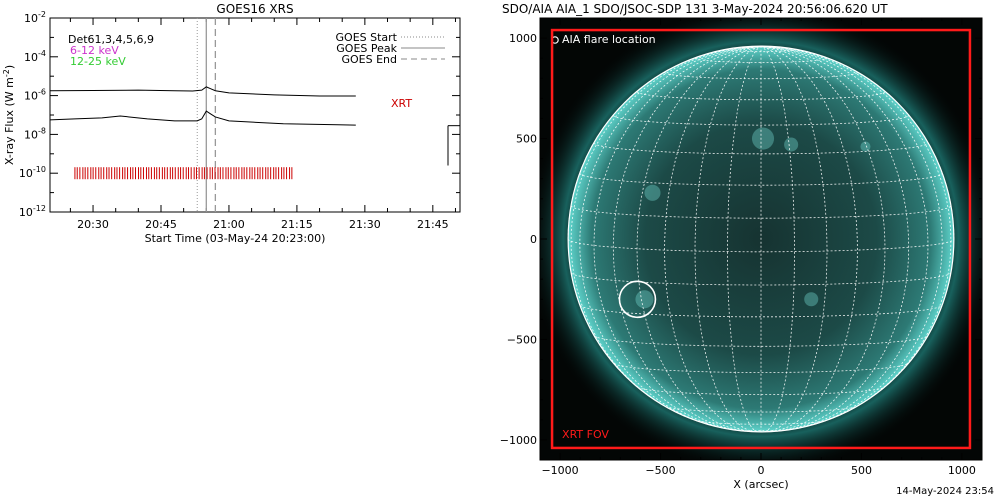 This screenshot has width=1000, height=500. What do you see at coordinates (518, 440) in the screenshot?
I see `y-tick-label: −1000` at bounding box center [518, 440].